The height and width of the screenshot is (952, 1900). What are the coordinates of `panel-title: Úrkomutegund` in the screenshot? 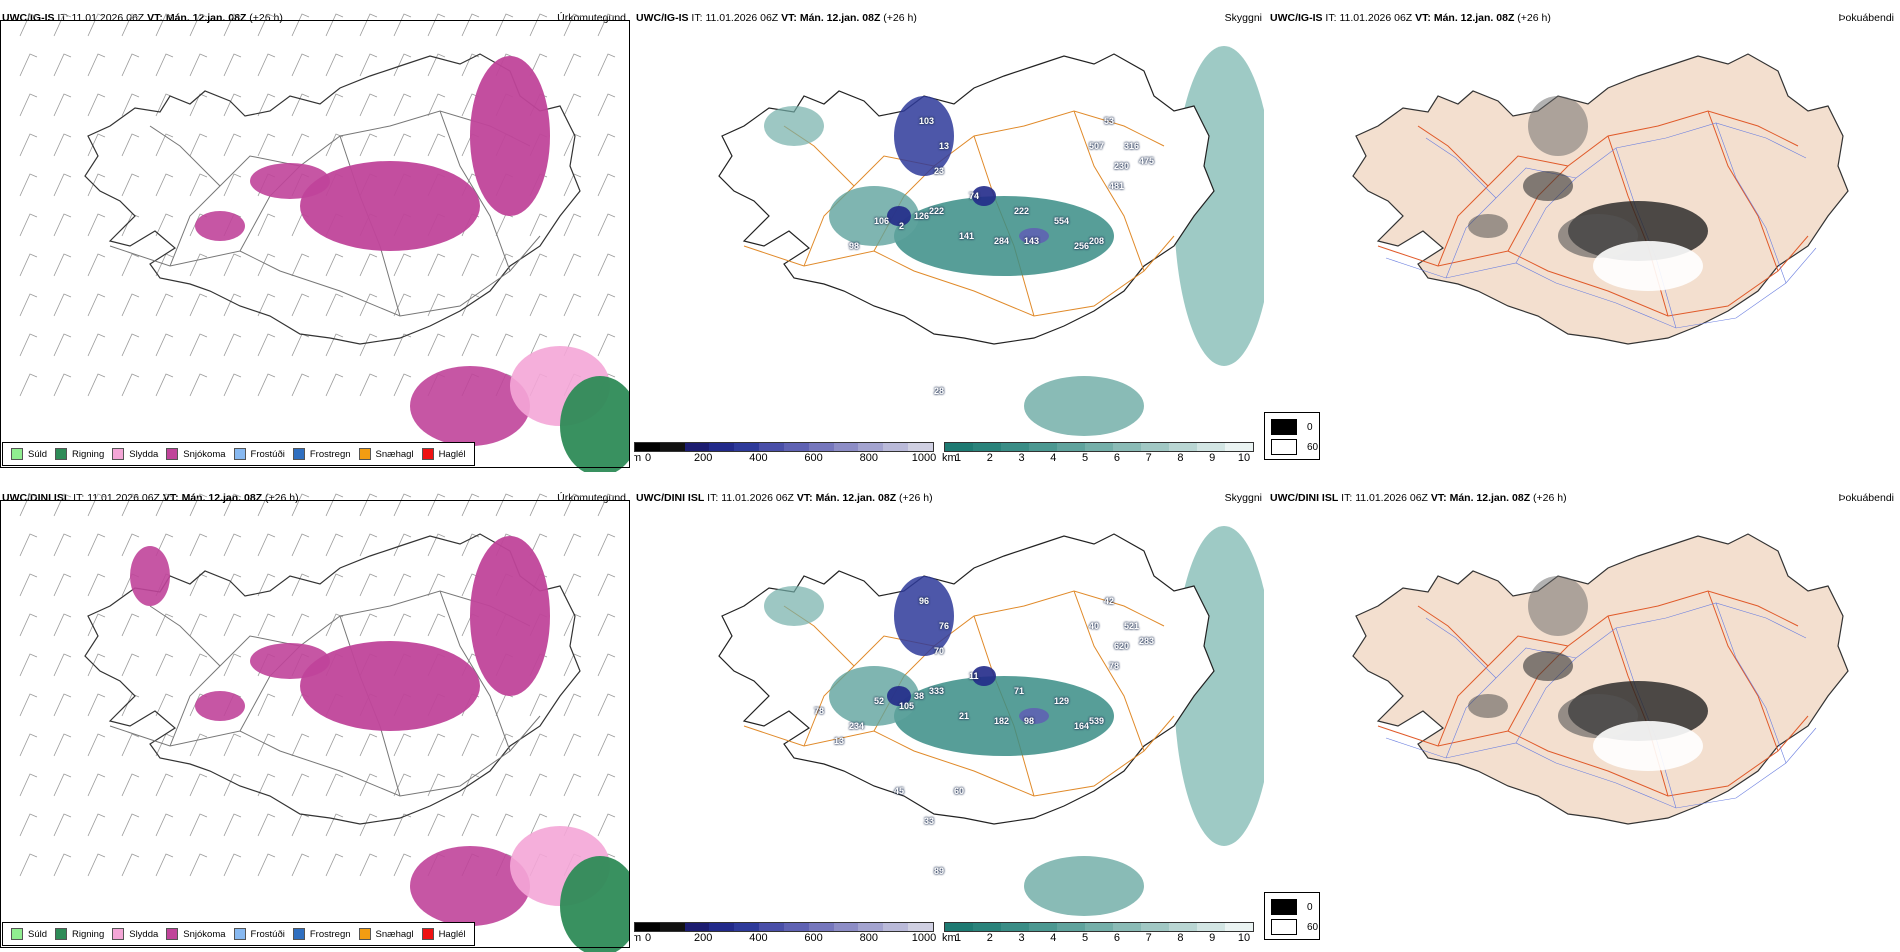 It's located at (591, 18).